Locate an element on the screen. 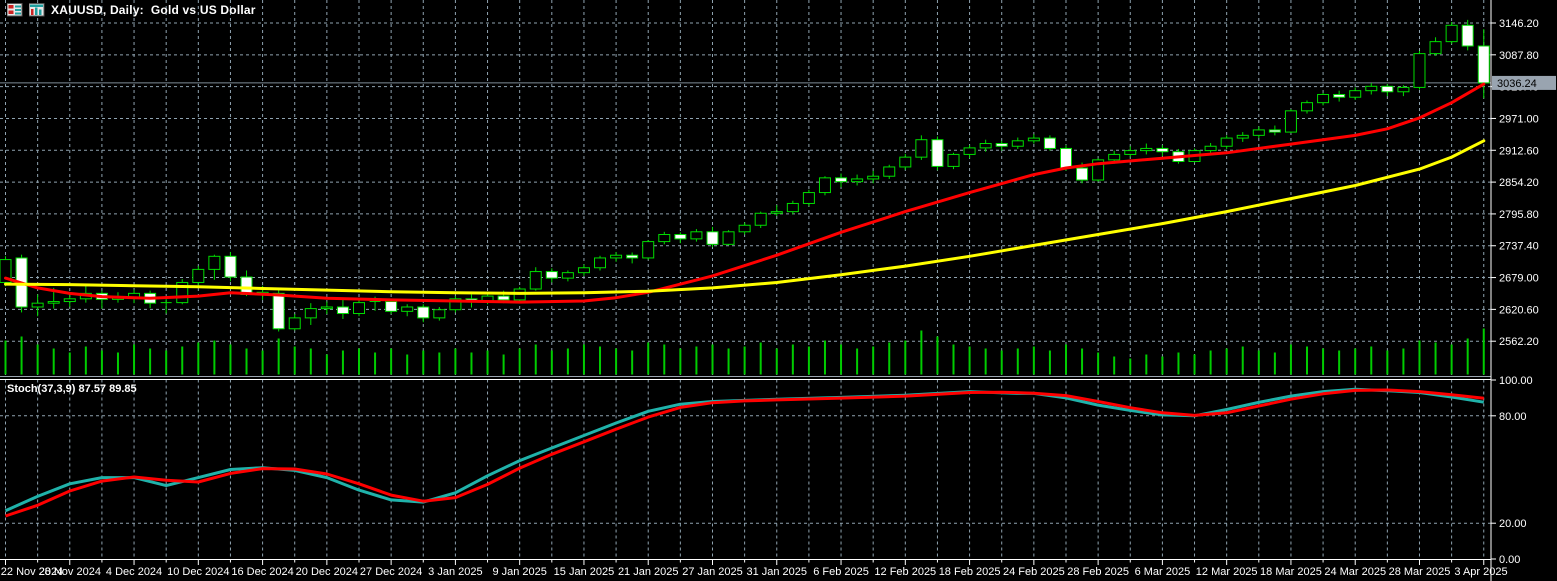 The width and height of the screenshot is (1557, 581). date-label: 27 Jan 2025 is located at coordinates (712, 572).